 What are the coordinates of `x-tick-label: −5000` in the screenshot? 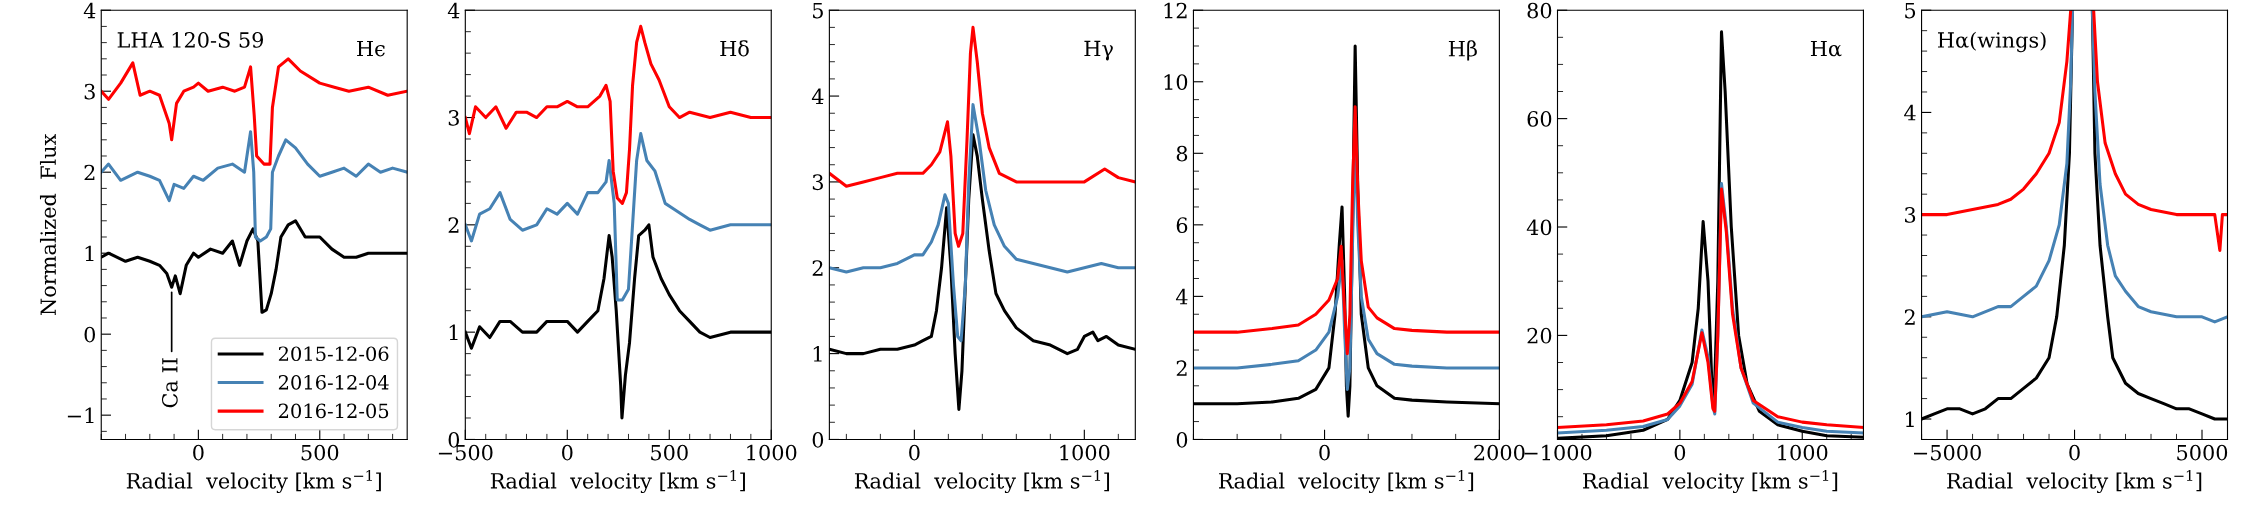 It's located at (1947, 452).